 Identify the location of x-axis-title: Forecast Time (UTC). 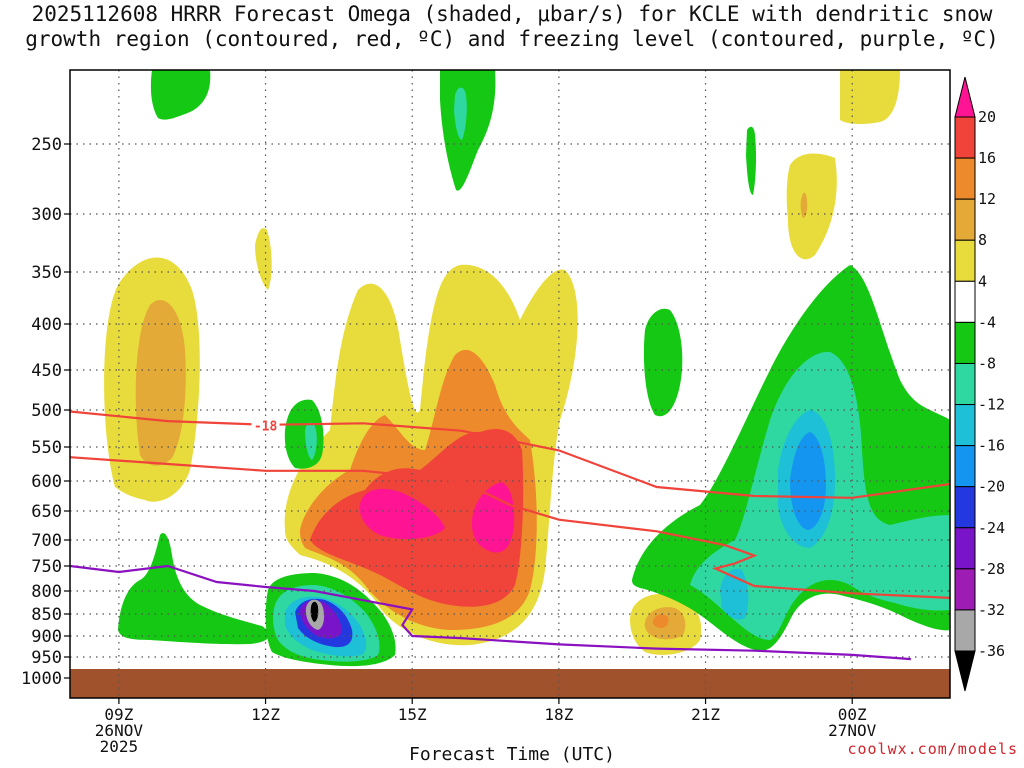
(512, 754).